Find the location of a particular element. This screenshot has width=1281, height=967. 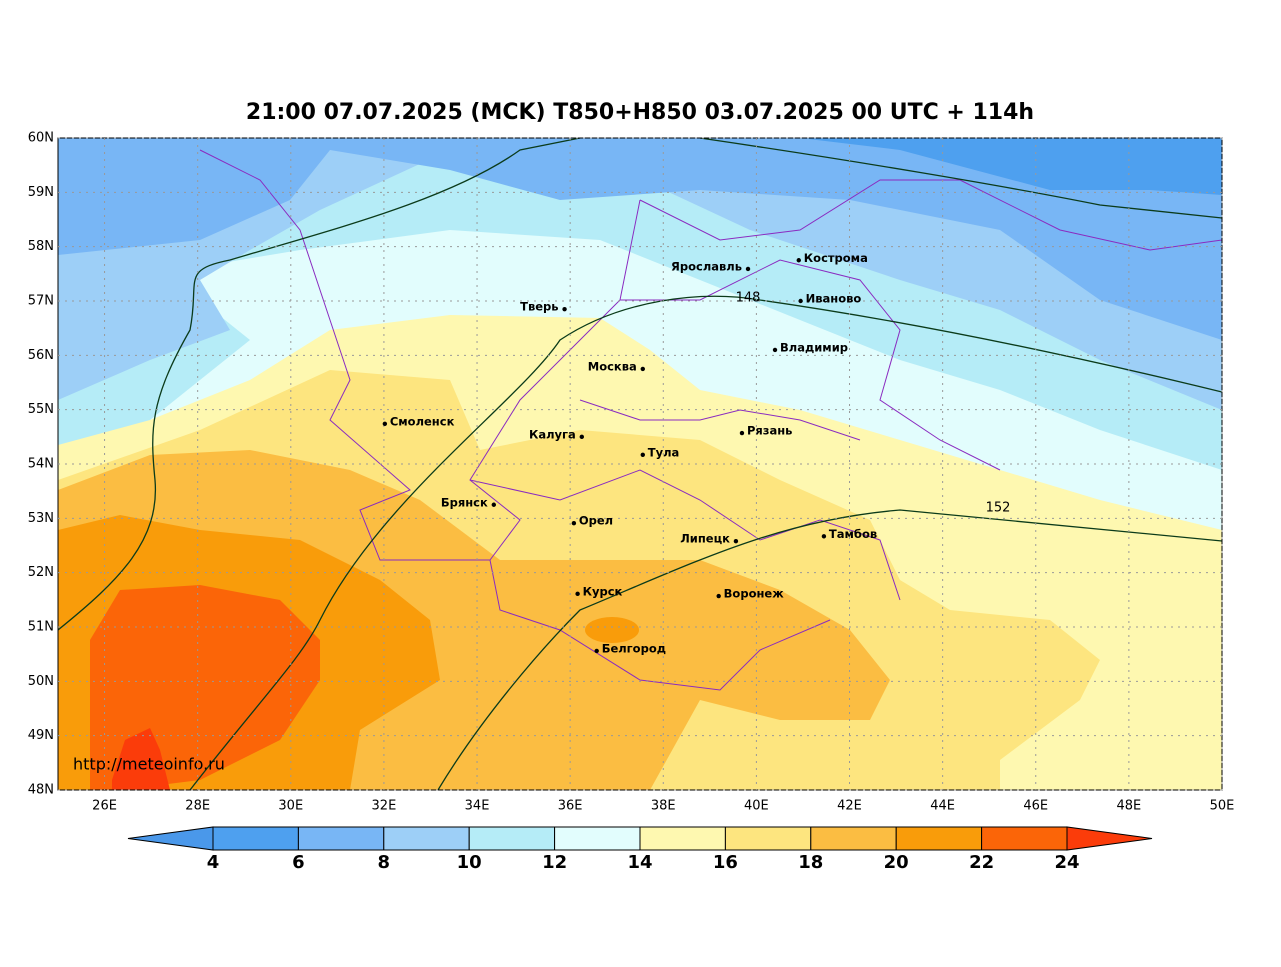

colorbar-tick-label: 22 is located at coordinates (981, 862).